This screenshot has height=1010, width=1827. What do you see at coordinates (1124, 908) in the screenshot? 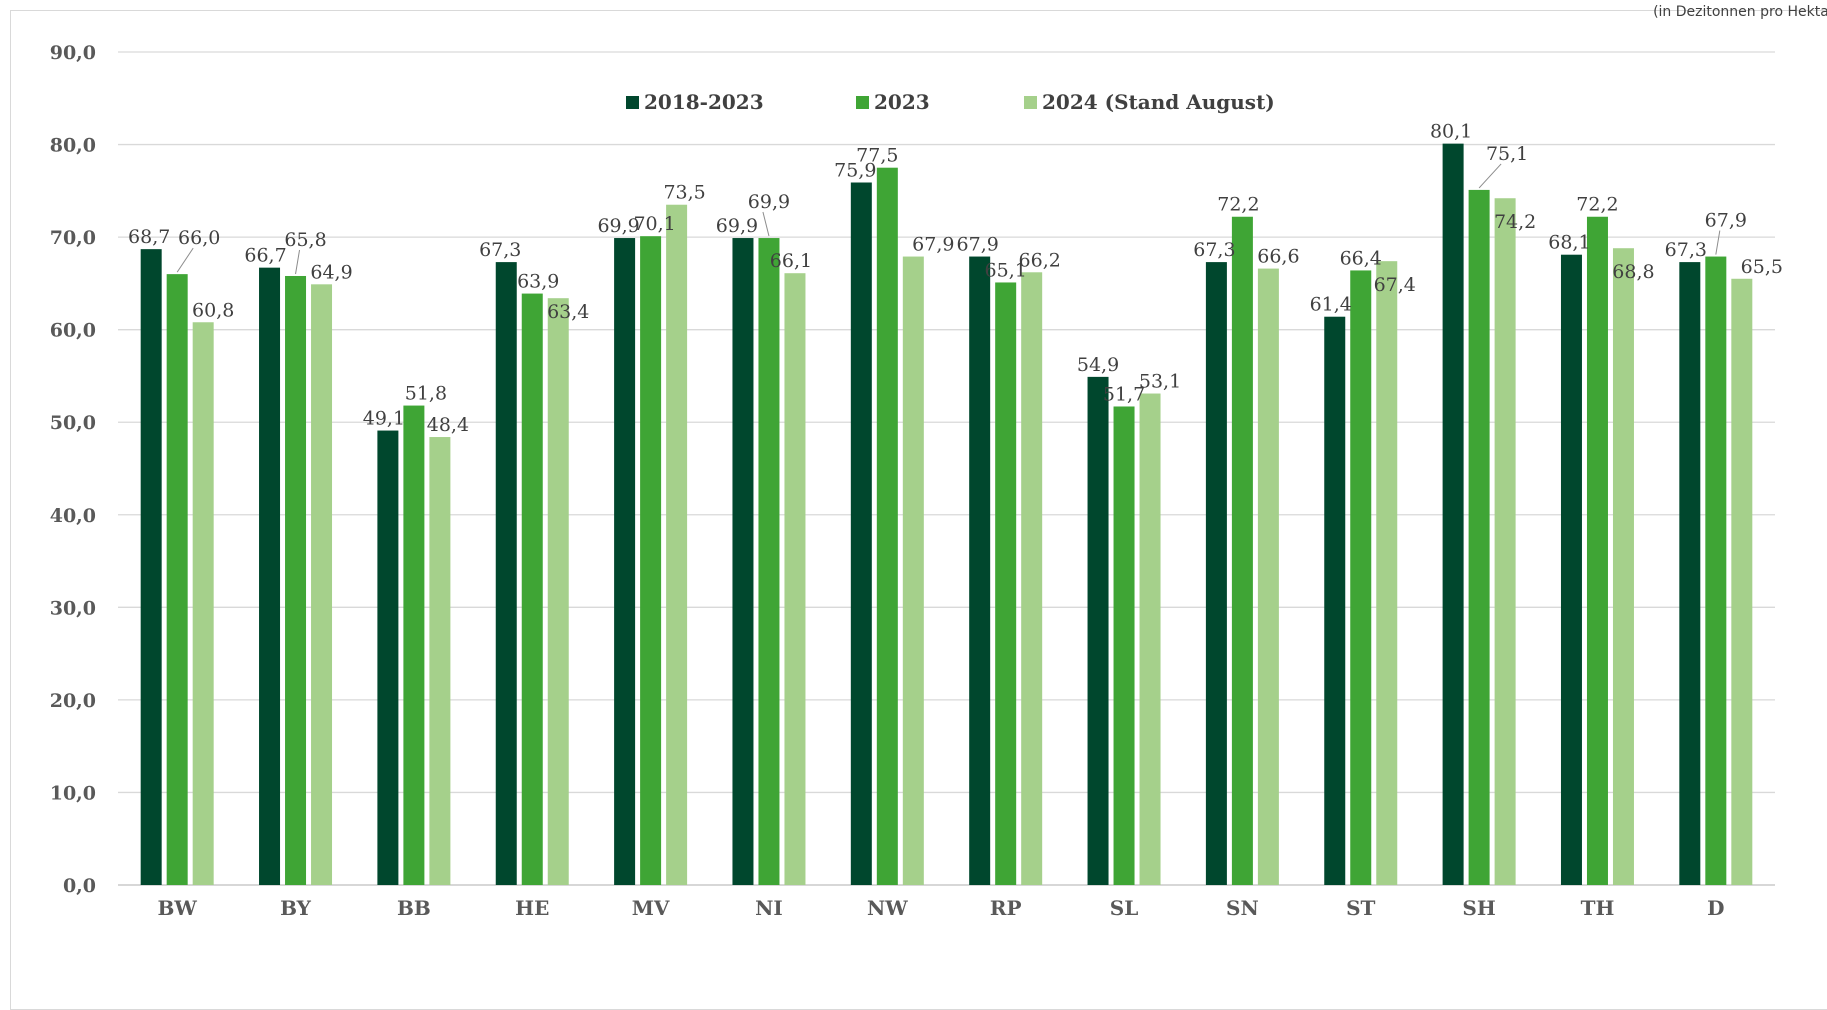
I see `x-tick-label: SL` at bounding box center [1124, 908].